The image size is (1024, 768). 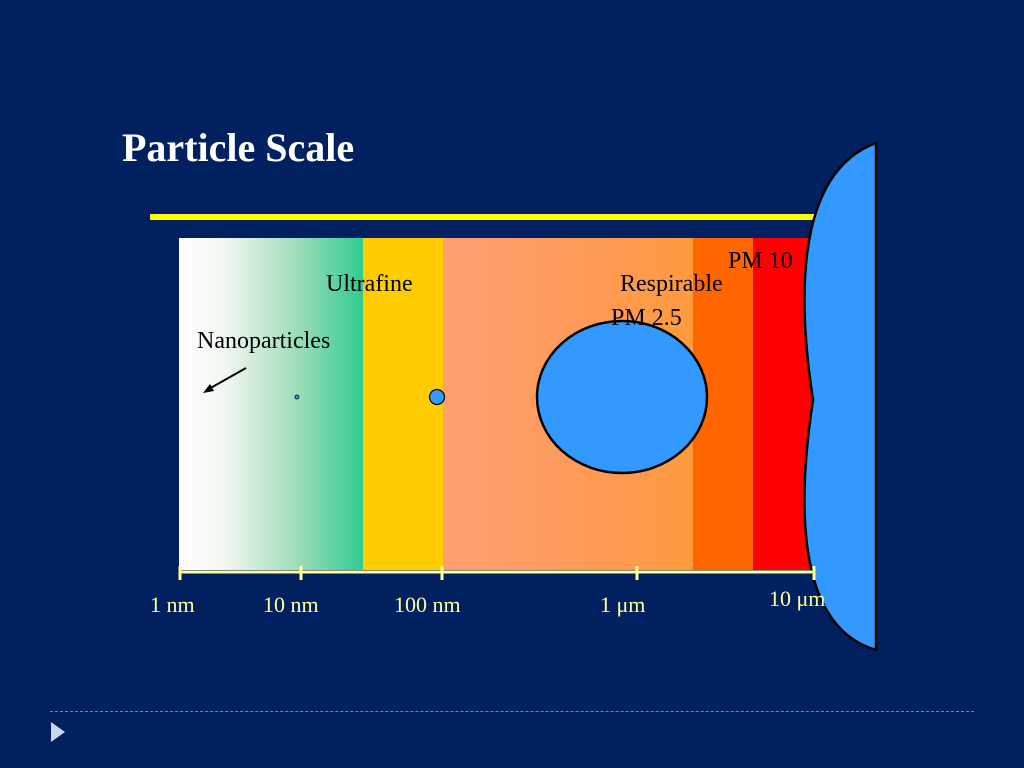 What do you see at coordinates (172, 604) in the screenshot?
I see `tick-label-1nm: 1 nm` at bounding box center [172, 604].